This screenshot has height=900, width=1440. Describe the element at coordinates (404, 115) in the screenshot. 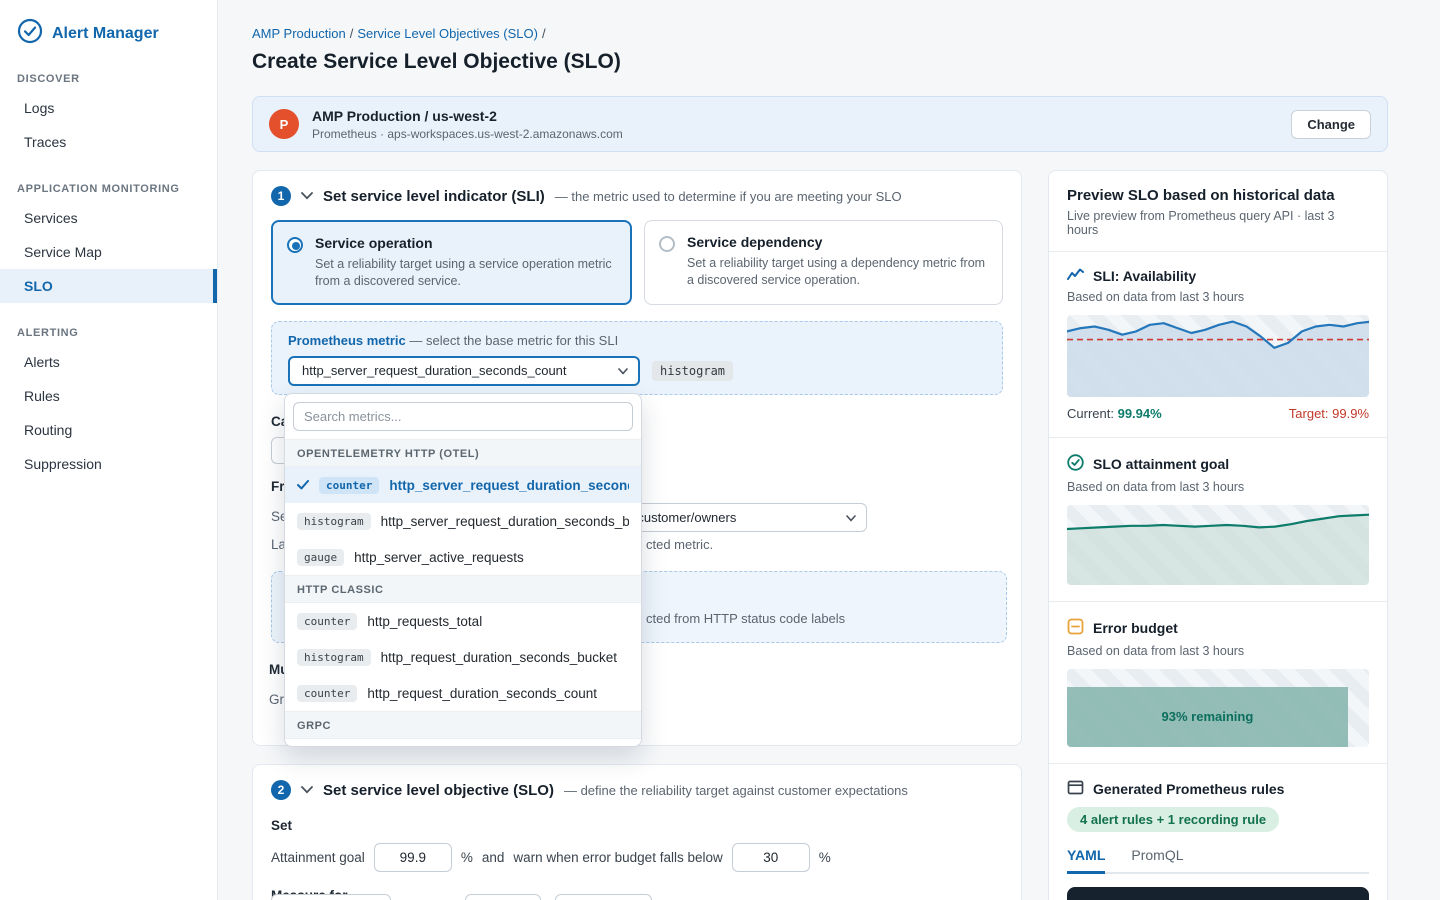

I see `workspace-title: AMP Production / us-west-2` at that location.